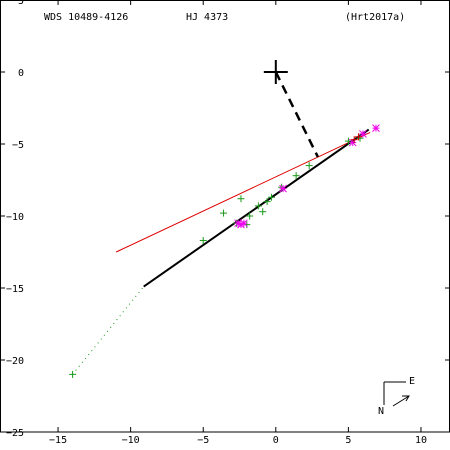 The width and height of the screenshot is (450, 450). I want to click on x-tick-label: −10, so click(131, 440).